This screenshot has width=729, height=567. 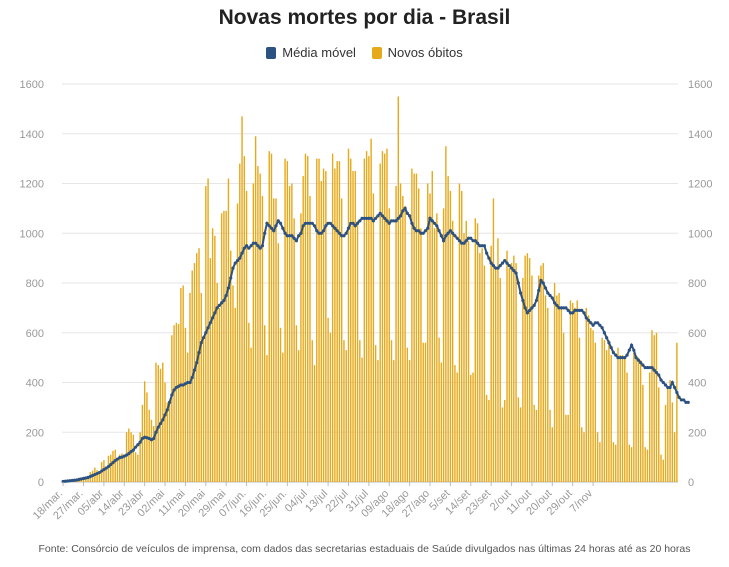 What do you see at coordinates (697, 384) in the screenshot?
I see `y-tick-label-right: 400` at bounding box center [697, 384].